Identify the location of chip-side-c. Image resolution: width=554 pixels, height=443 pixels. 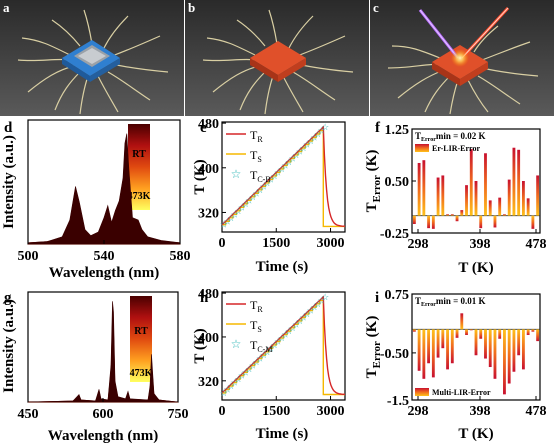
(446, 74).